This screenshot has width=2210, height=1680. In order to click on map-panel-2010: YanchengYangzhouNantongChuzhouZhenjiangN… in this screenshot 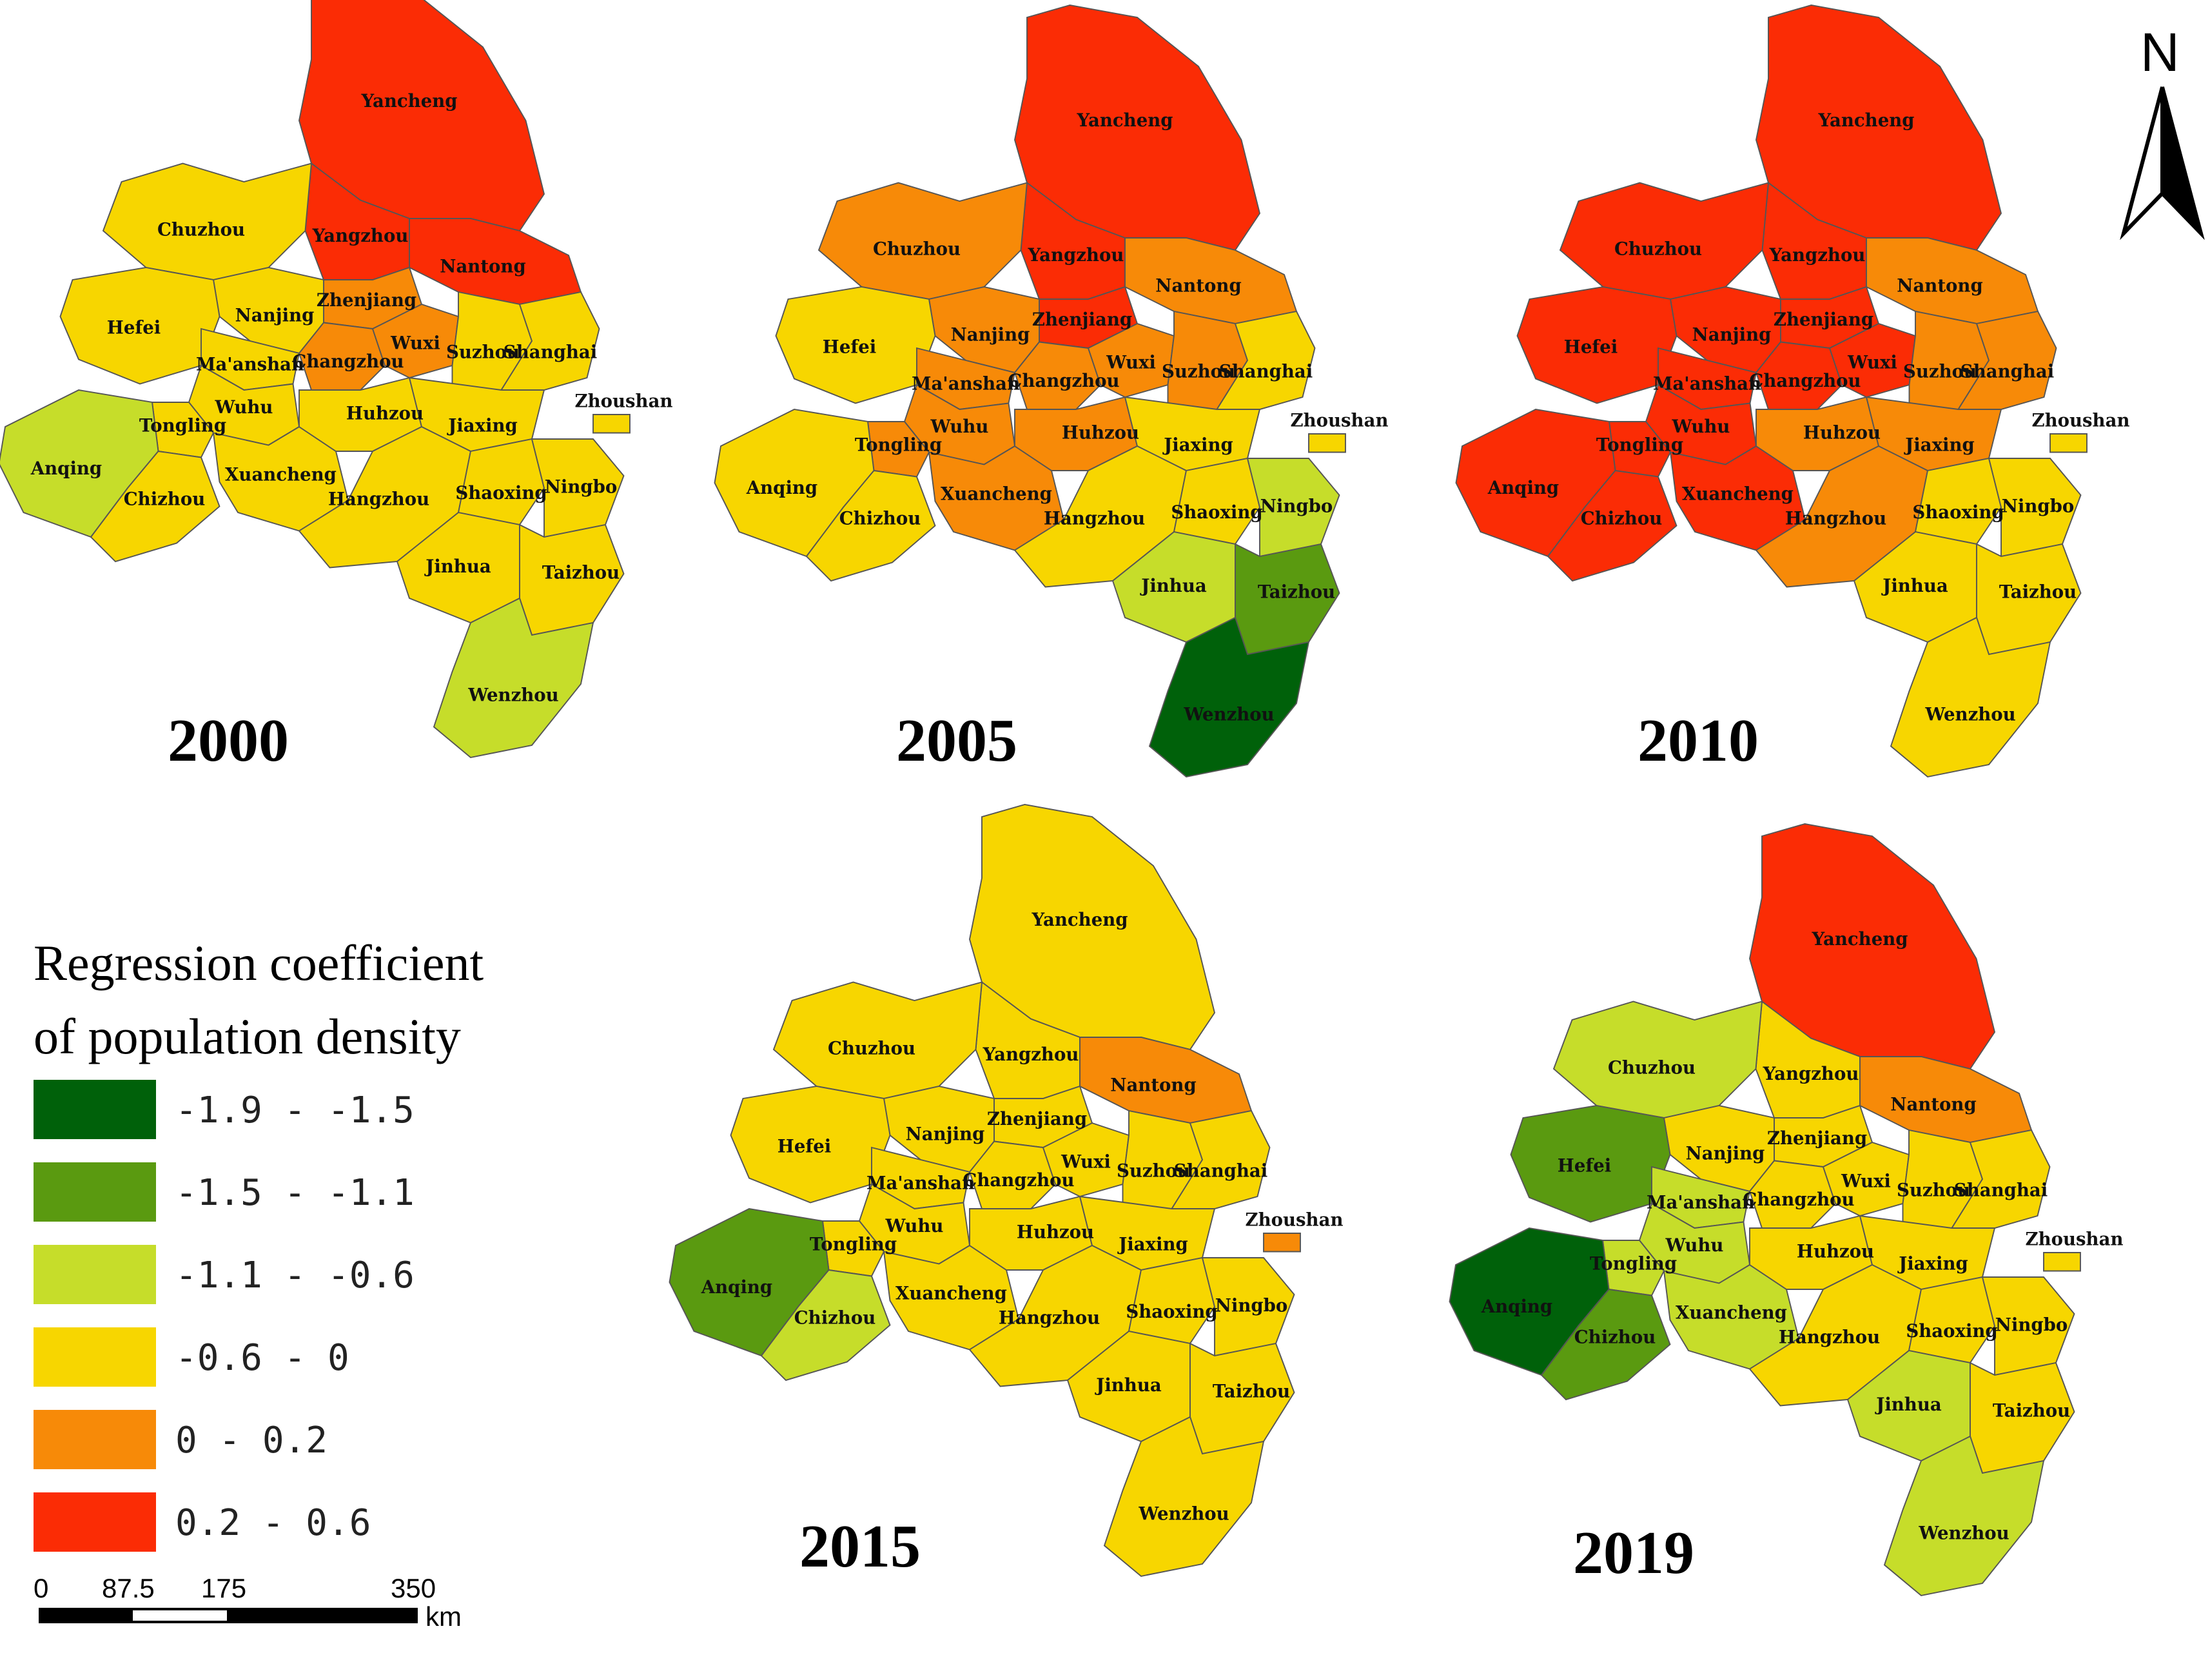, I will do `click(1792, 391)`.